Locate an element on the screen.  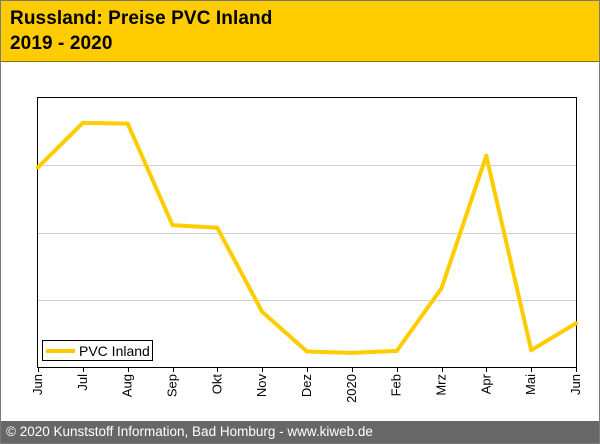
x-tick-label: Sep is located at coordinates (172, 385).